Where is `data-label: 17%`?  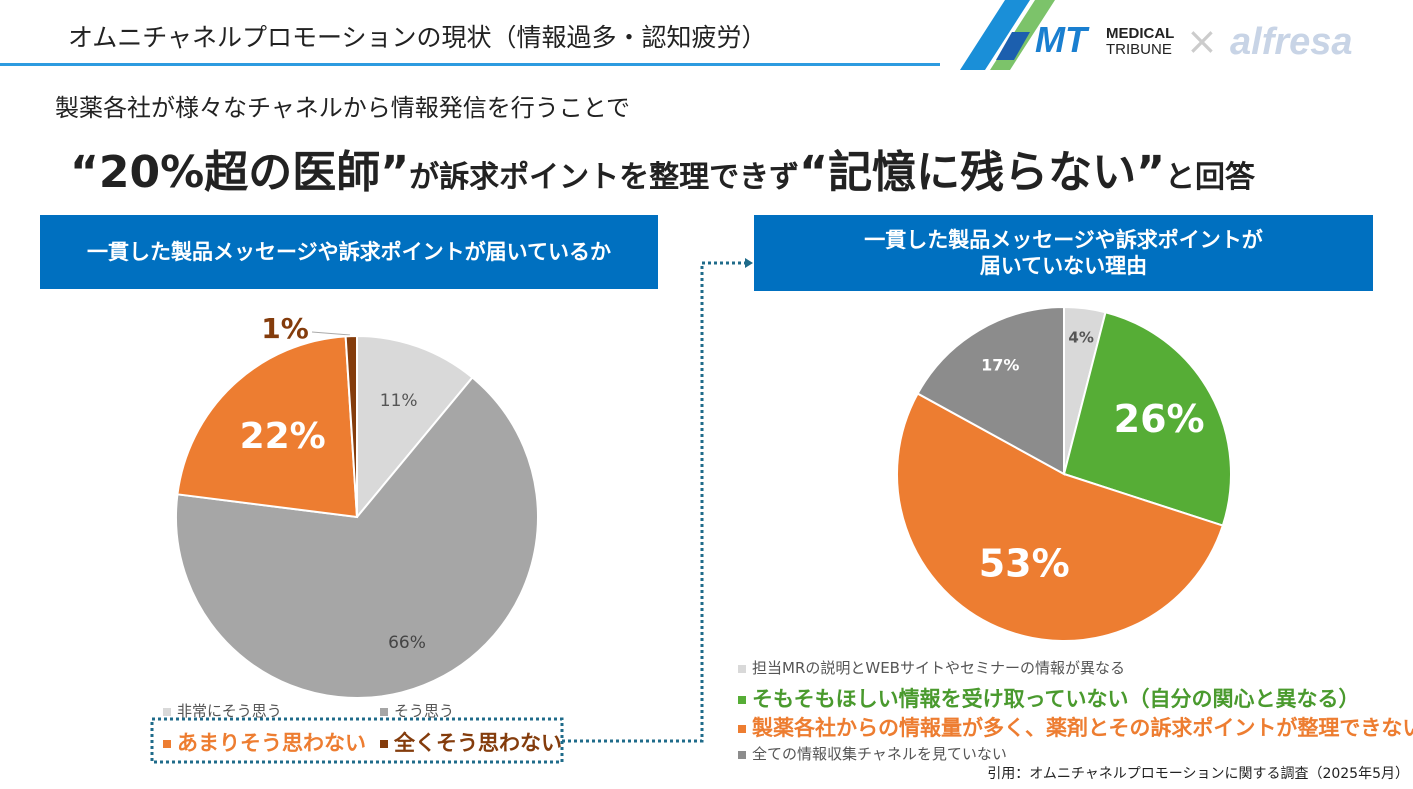 data-label: 17% is located at coordinates (1000, 365).